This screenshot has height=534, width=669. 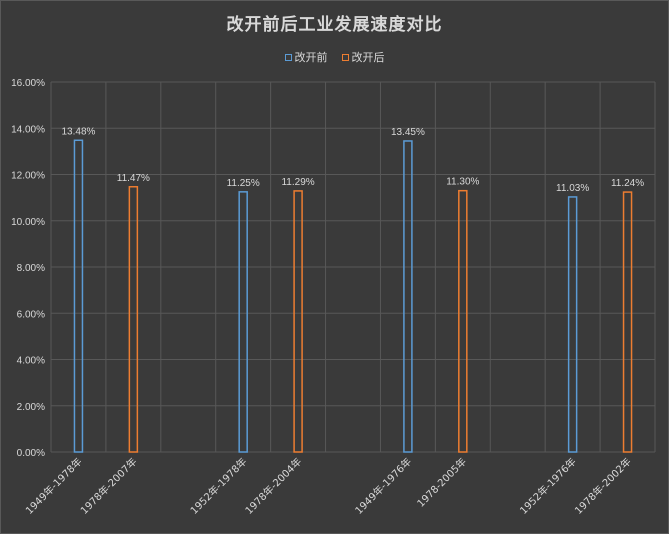 What do you see at coordinates (218, 486) in the screenshot?
I see `x-tick-label: 1952年-1978年` at bounding box center [218, 486].